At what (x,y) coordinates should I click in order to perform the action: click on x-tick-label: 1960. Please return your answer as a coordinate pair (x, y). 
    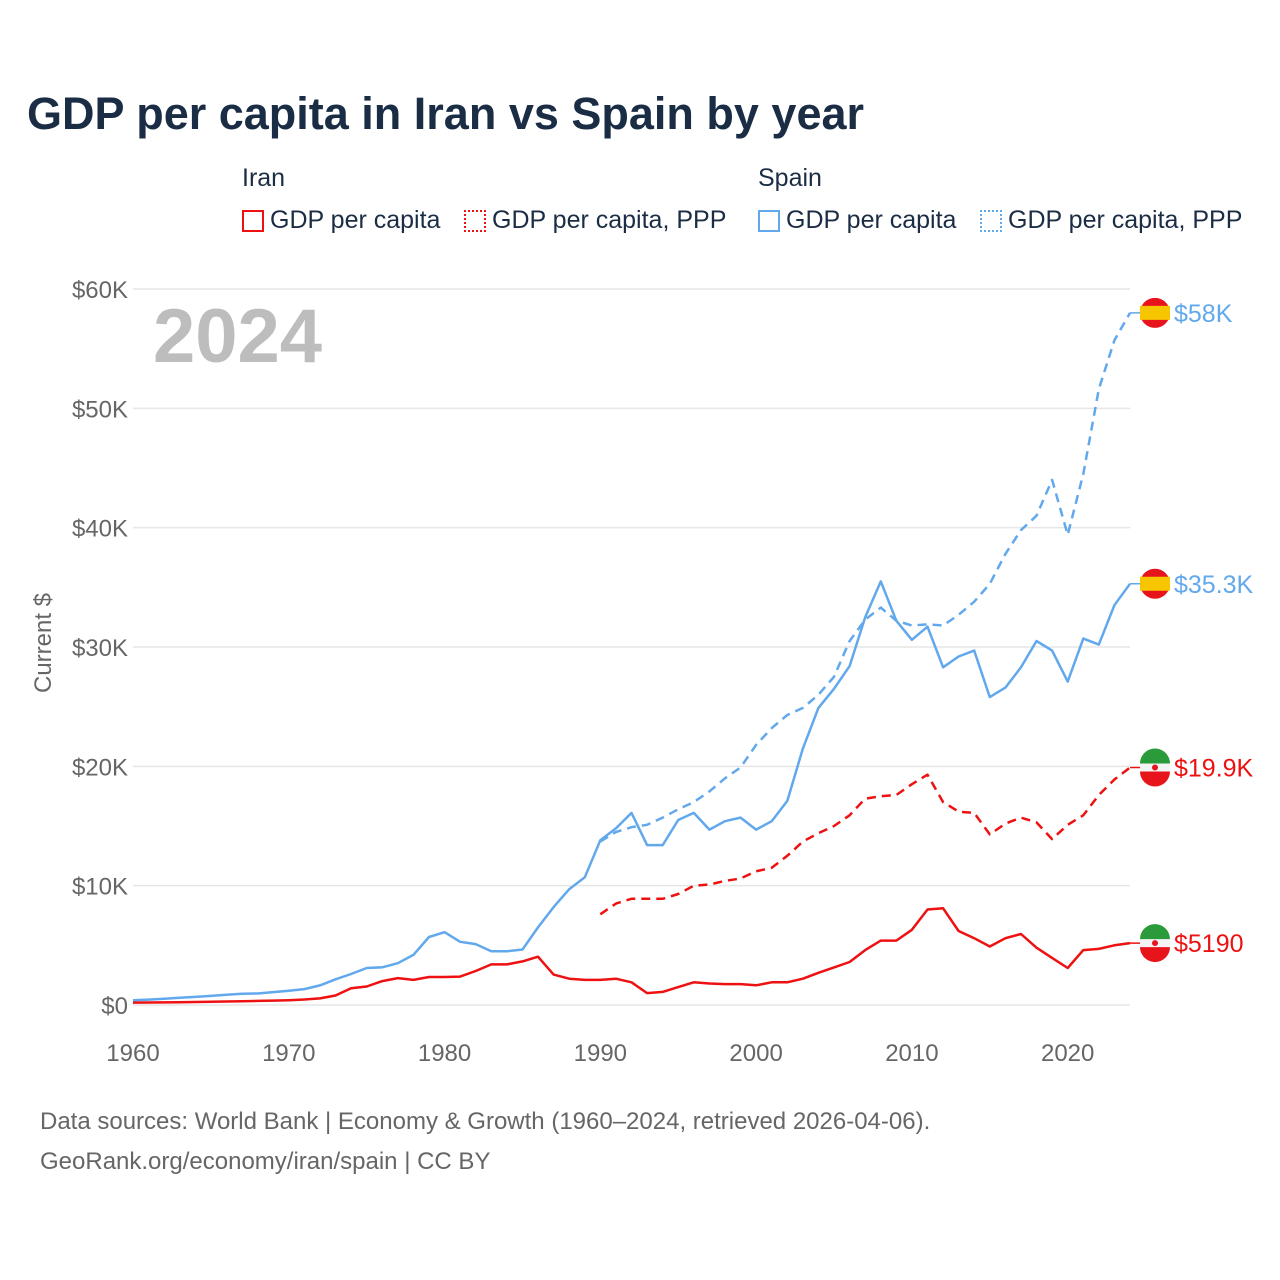
    Looking at the image, I should click on (132, 1053).